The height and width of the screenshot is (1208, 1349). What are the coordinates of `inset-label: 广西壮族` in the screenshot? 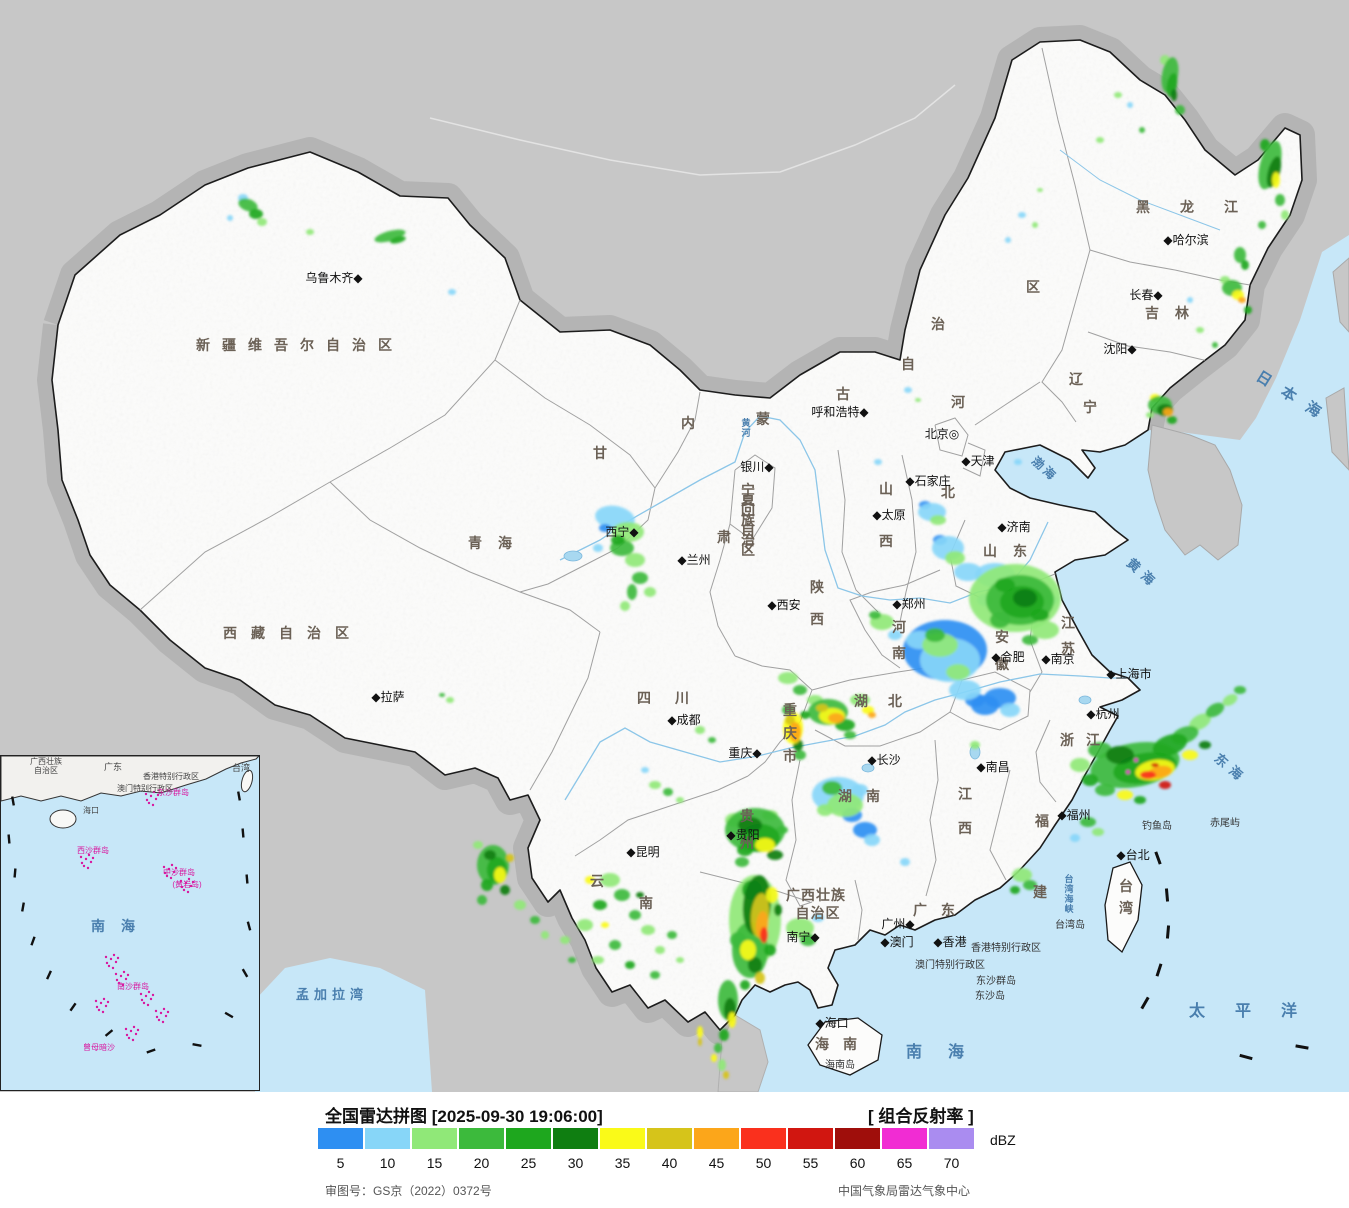 It's located at (46, 761).